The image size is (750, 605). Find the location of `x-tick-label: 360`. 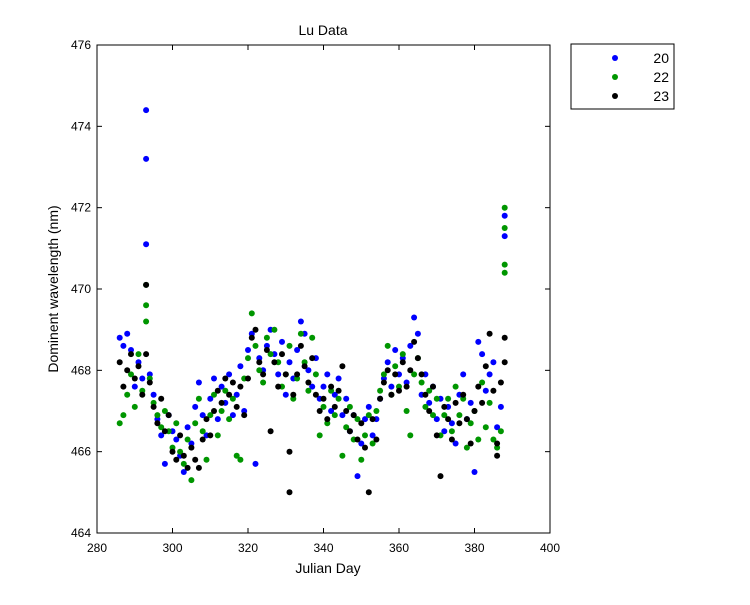

x-tick-label: 360 is located at coordinates (399, 548).